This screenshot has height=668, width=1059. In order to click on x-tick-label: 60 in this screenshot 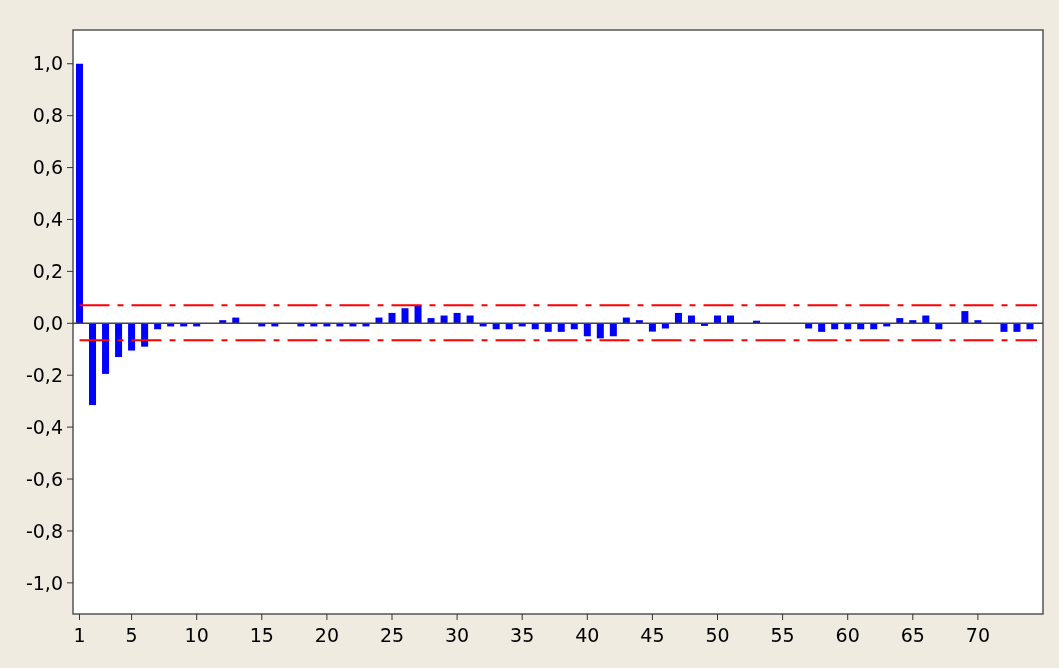, I will do `click(847, 635)`.